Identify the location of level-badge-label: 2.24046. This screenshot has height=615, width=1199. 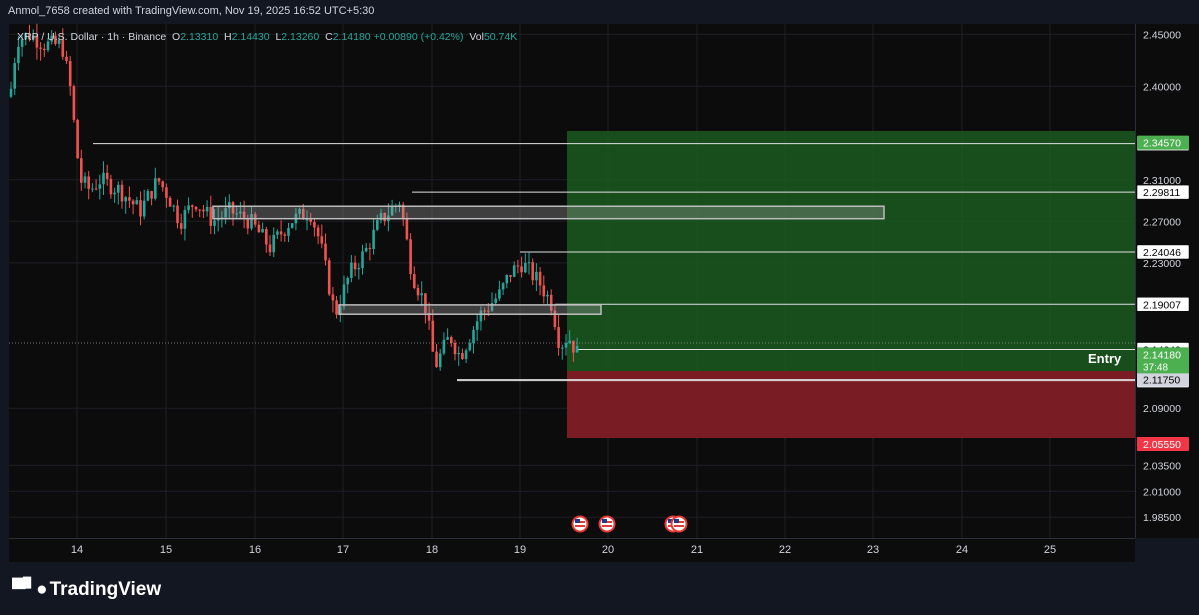
(1162, 253).